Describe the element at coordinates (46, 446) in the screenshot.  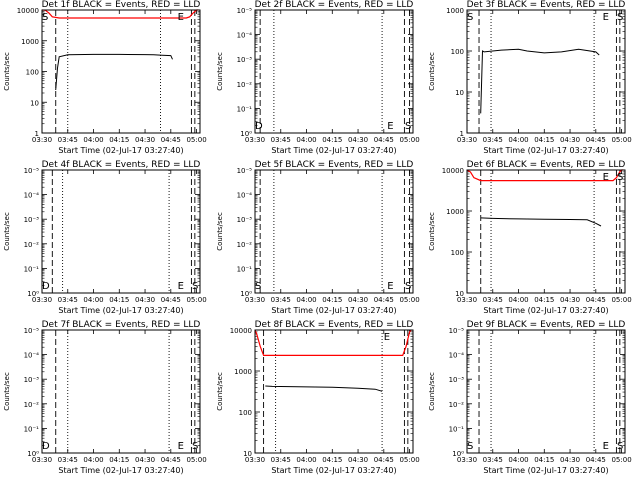
I see `event-marker-label: D` at that location.